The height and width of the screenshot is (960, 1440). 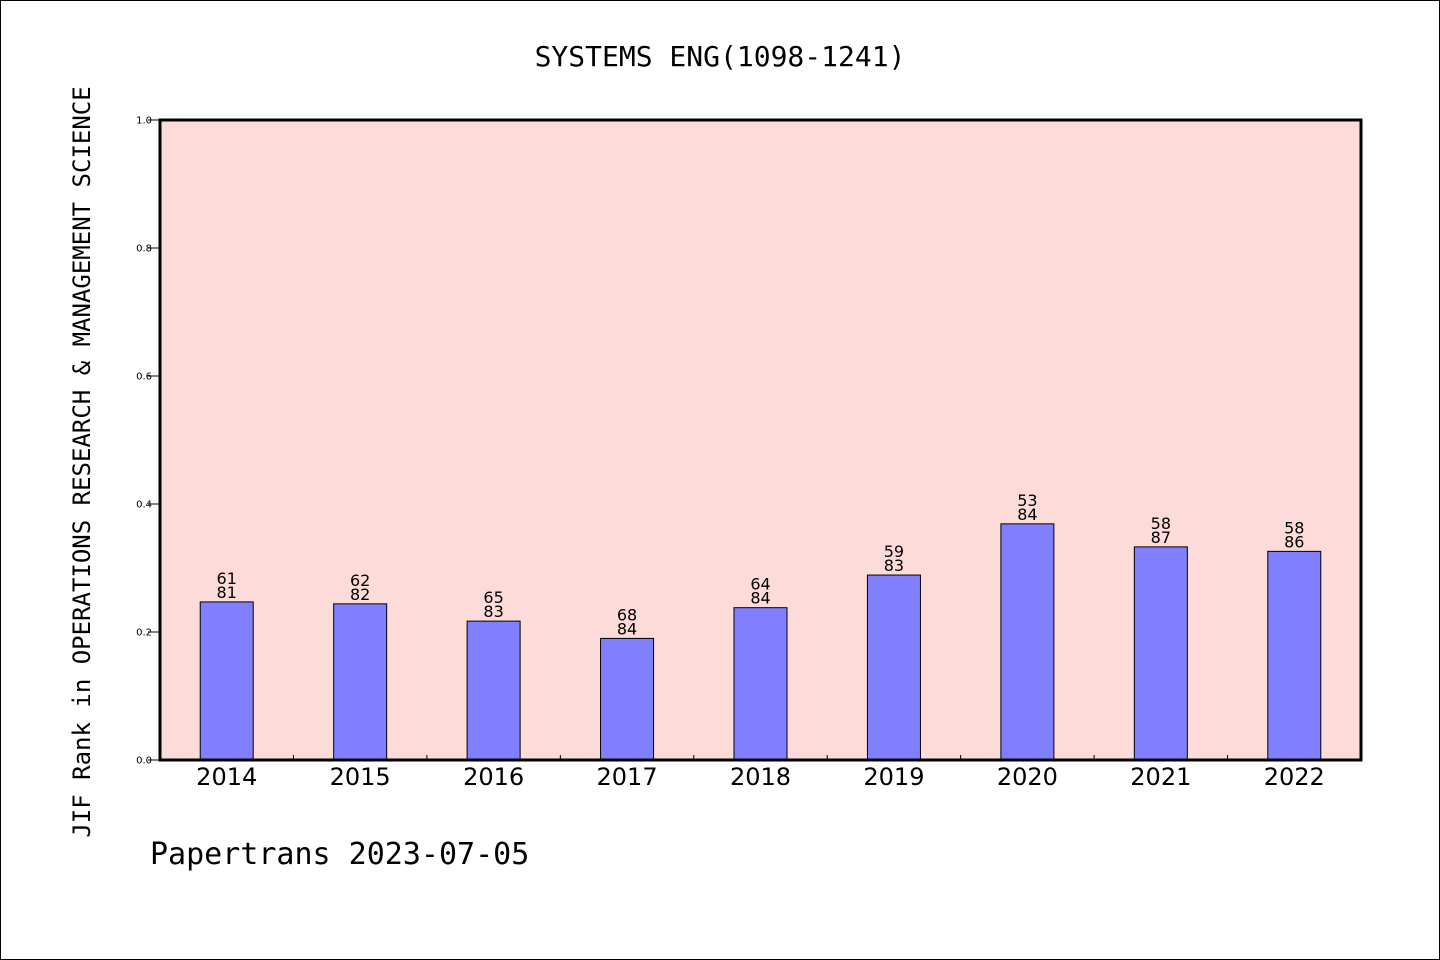 What do you see at coordinates (627, 614) in the screenshot?
I see `data-label-rank-2017: 68` at bounding box center [627, 614].